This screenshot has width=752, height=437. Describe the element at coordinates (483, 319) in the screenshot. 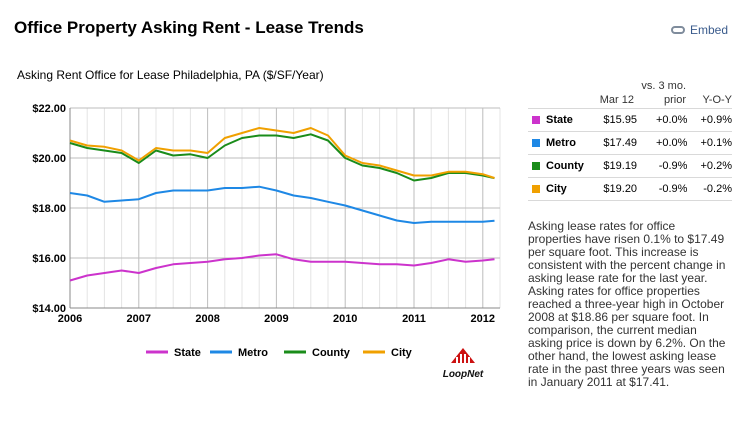

I see `x-tick-label: 2012` at that location.